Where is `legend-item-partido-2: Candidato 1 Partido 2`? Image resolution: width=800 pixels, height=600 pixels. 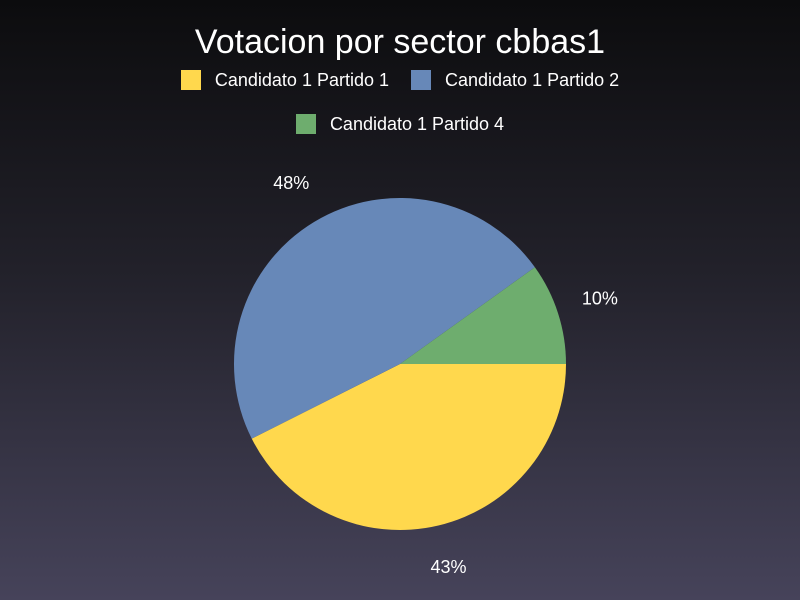 legend-item-partido-2: Candidato 1 Partido 2 is located at coordinates (515, 80).